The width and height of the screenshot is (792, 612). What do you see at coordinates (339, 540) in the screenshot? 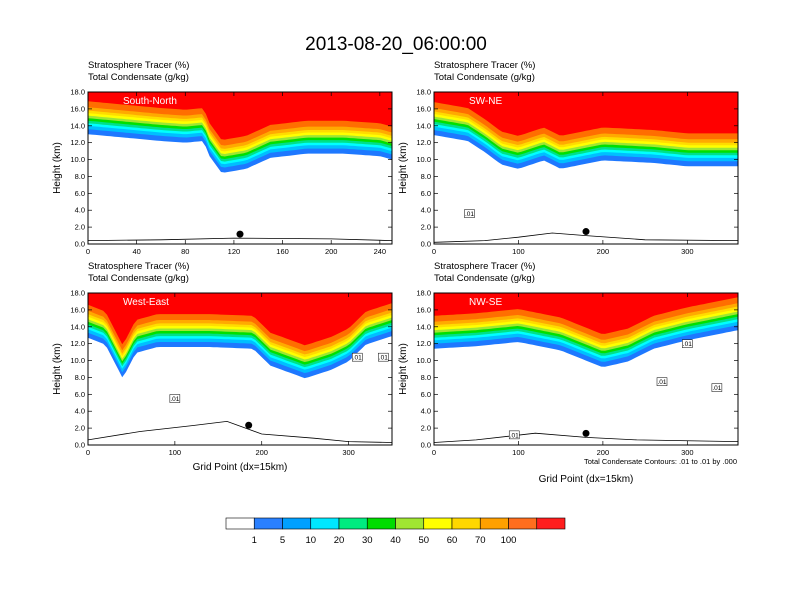
I see `colorbar-label: 20` at bounding box center [339, 540].